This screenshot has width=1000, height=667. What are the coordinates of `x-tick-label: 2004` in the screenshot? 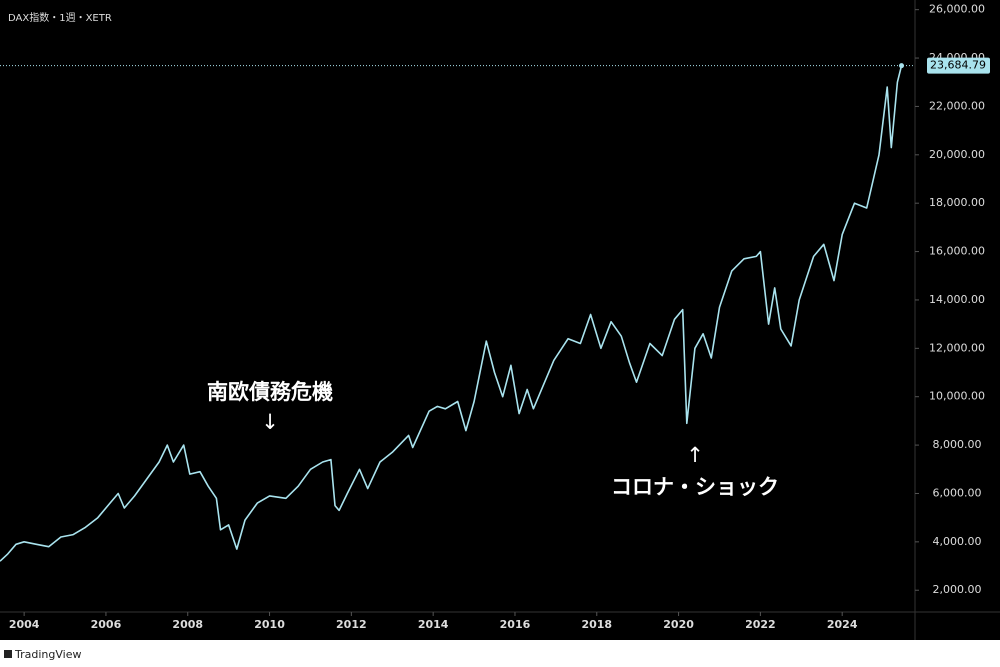 It's located at (24, 624).